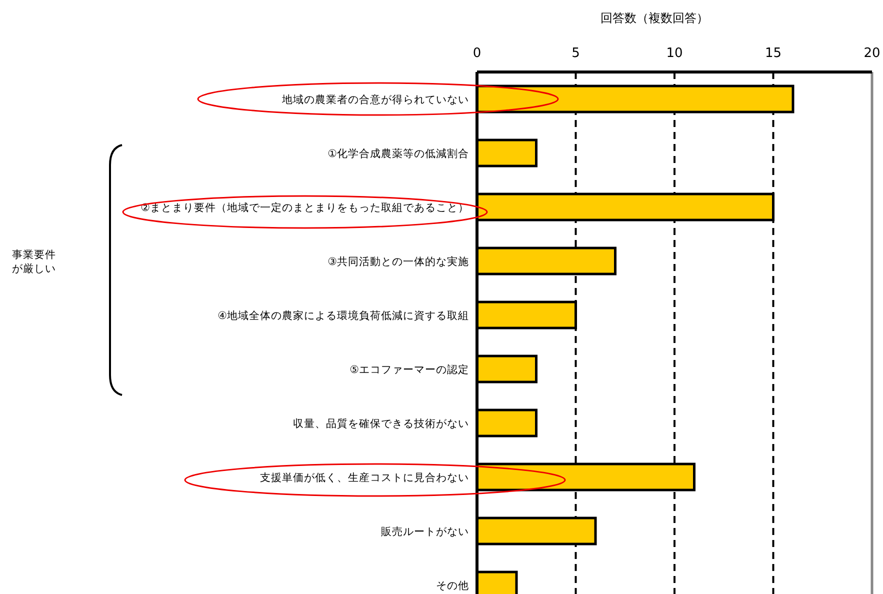 This screenshot has height=594, width=883. I want to click on x-tick-label: 10, so click(674, 53).